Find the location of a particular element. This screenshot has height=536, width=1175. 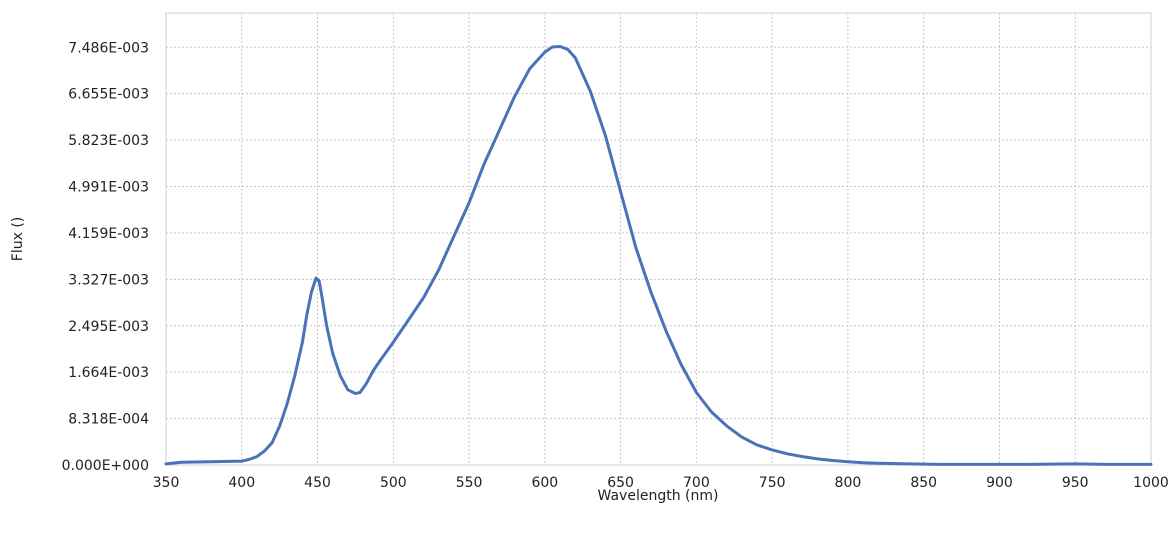

y-tick-label: 6.655E-003 is located at coordinates (108, 95).